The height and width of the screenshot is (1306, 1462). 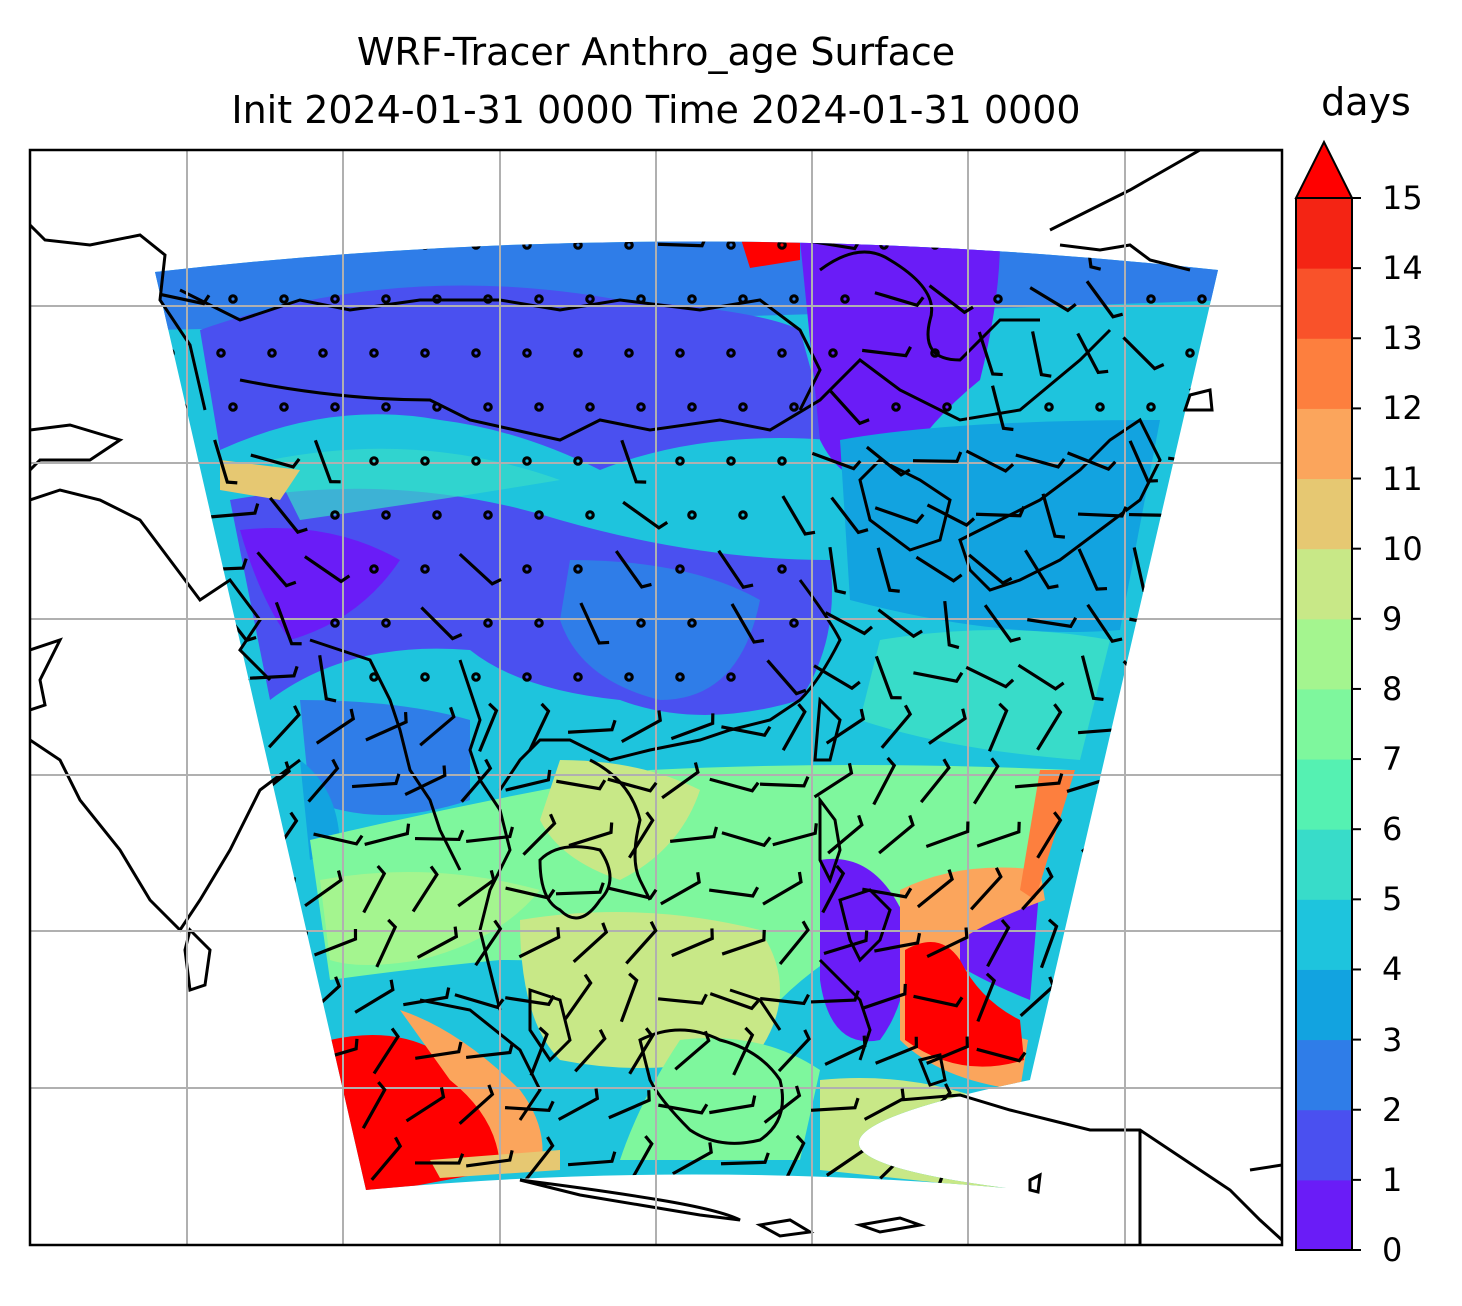 I want to click on colorbar-tick-label: 15, so click(x=1402, y=198).